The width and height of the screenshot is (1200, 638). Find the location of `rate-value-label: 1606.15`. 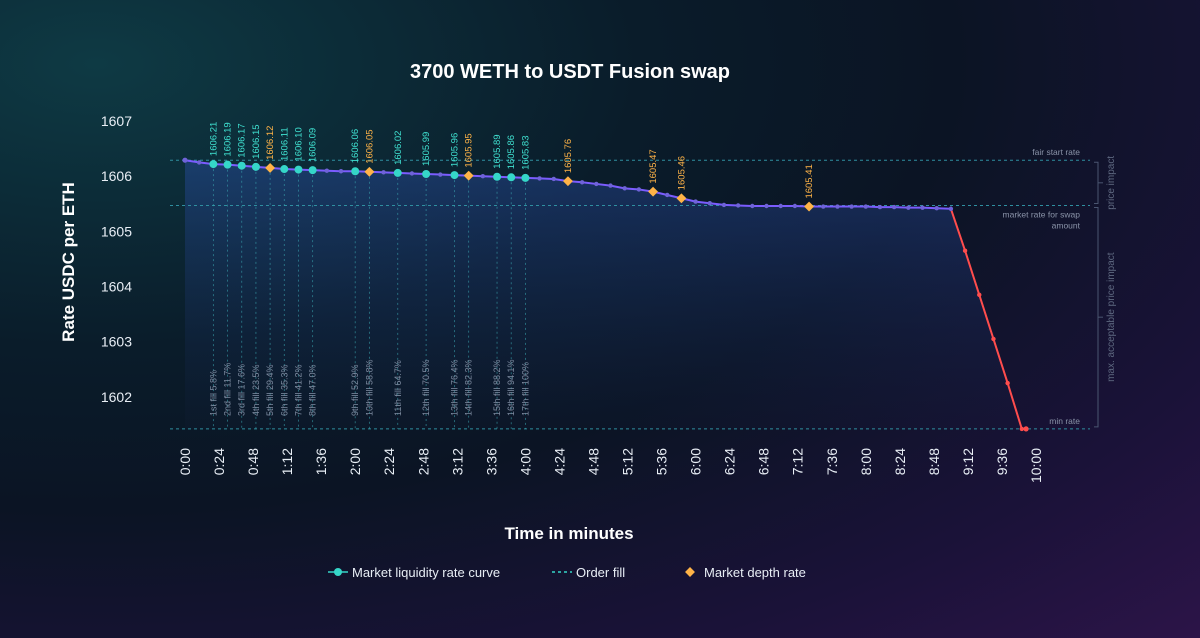

rate-value-label: 1606.15 is located at coordinates (256, 141).